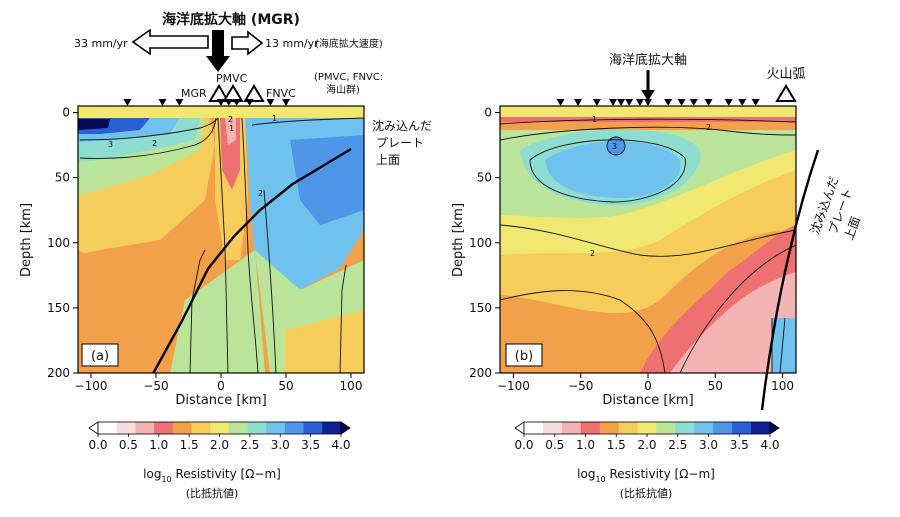  I want to click on panel-a-ytick-label: 50, so click(62, 178).